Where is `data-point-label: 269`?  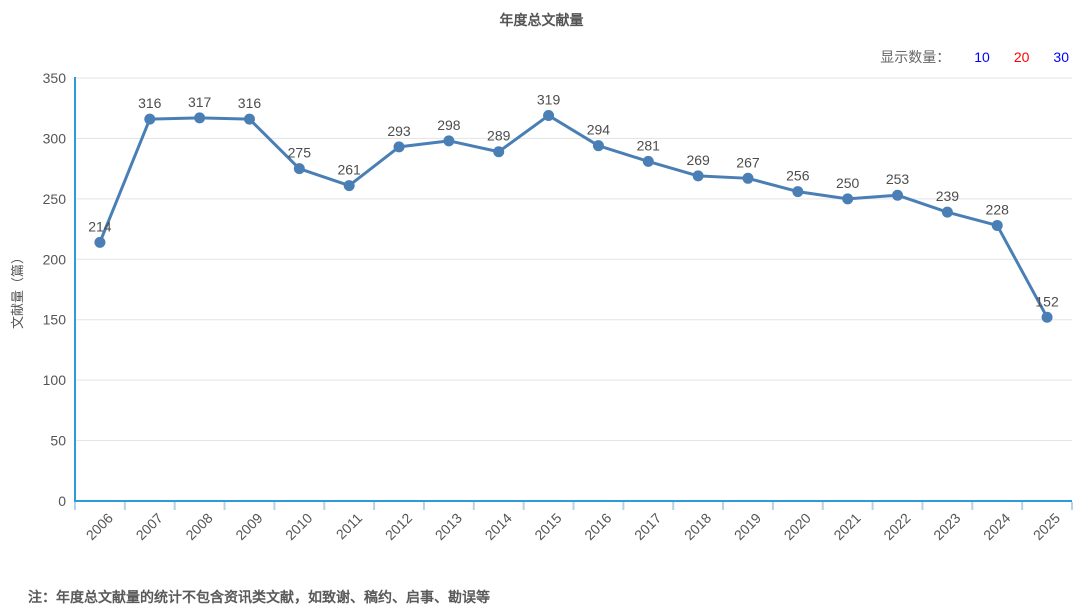 data-point-label: 269 is located at coordinates (698, 160).